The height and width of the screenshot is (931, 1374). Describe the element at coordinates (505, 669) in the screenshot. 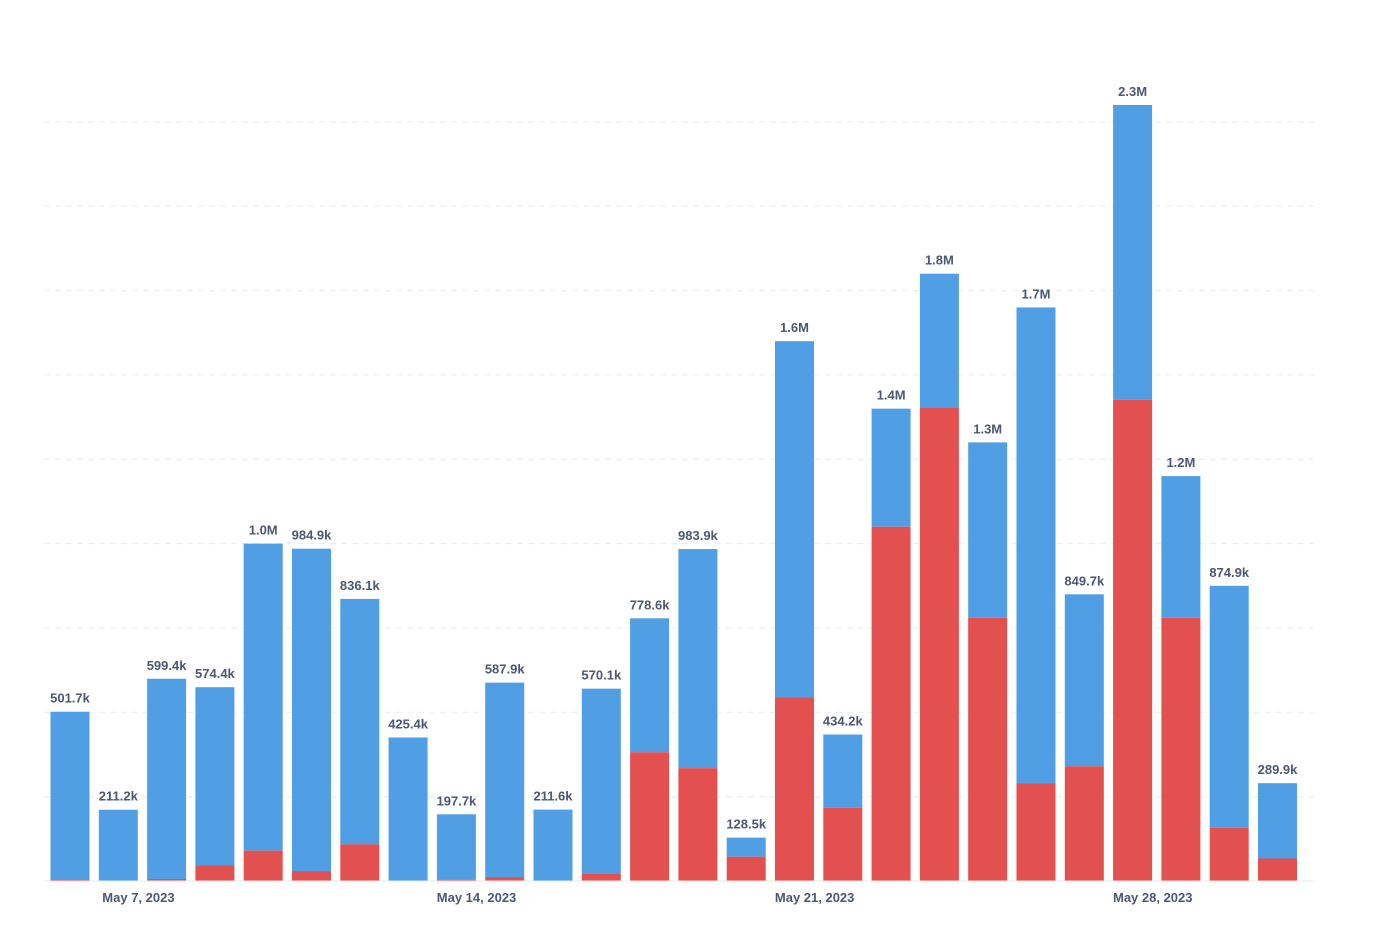

I see `bar-total-label: 587.9k` at that location.